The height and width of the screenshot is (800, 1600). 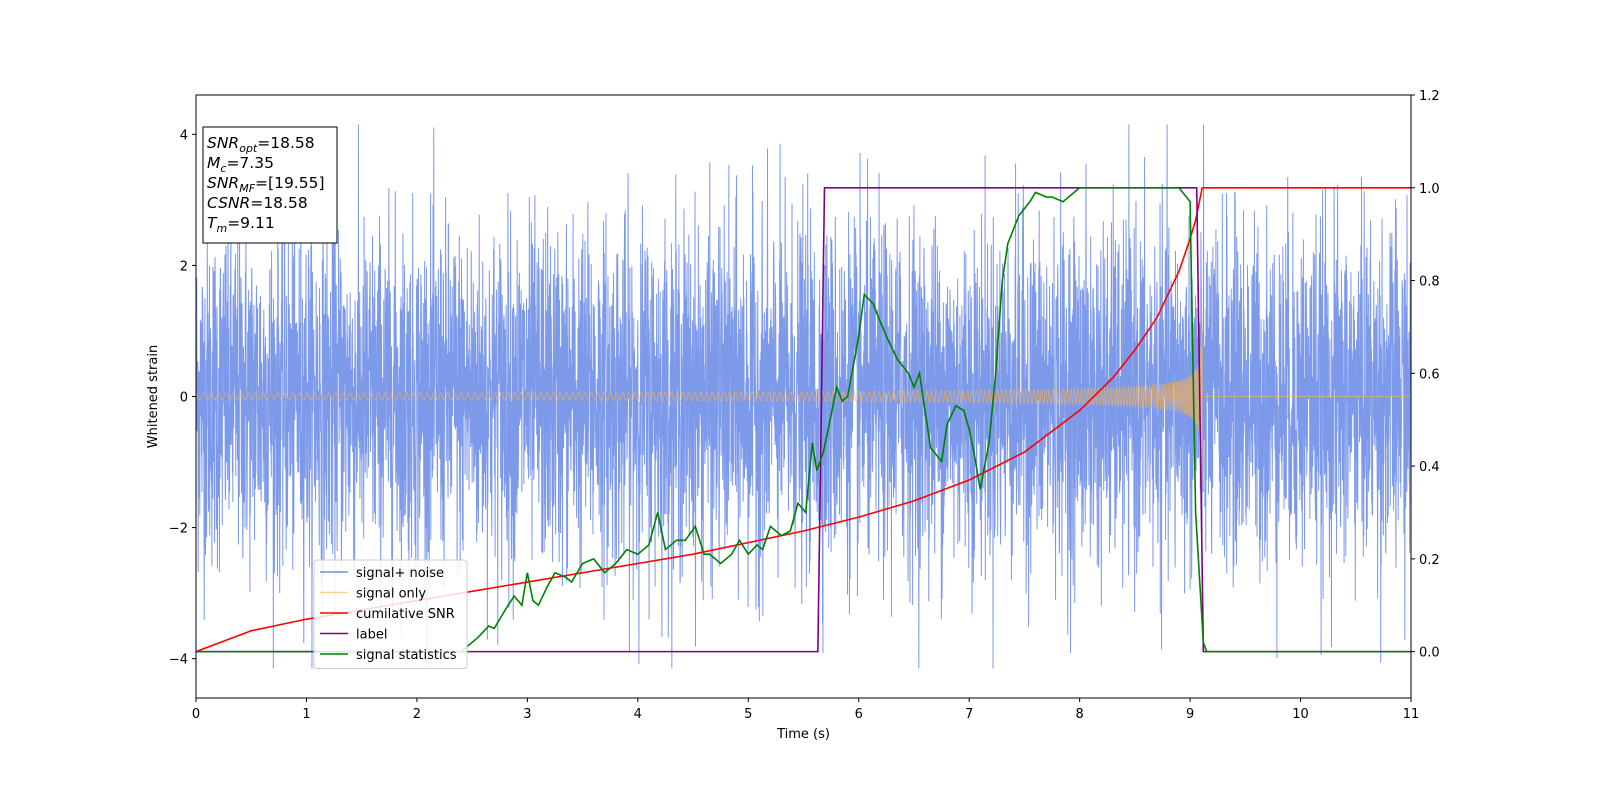 I want to click on y2-tick-label: 0.0, so click(x=1429, y=653).